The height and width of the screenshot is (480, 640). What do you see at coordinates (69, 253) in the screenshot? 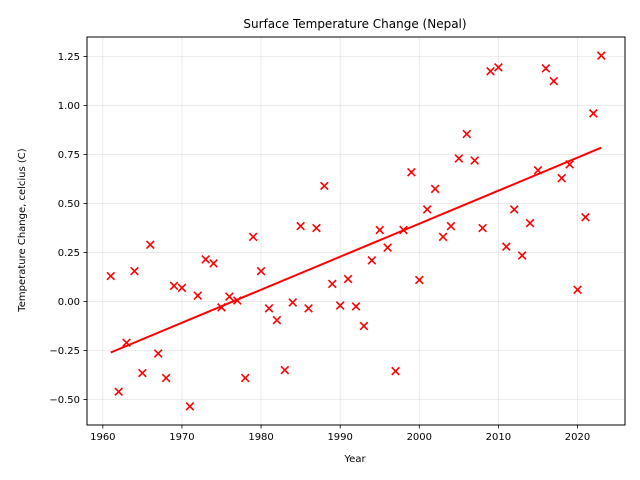
I see `y-tick-label: 0.25` at bounding box center [69, 253].